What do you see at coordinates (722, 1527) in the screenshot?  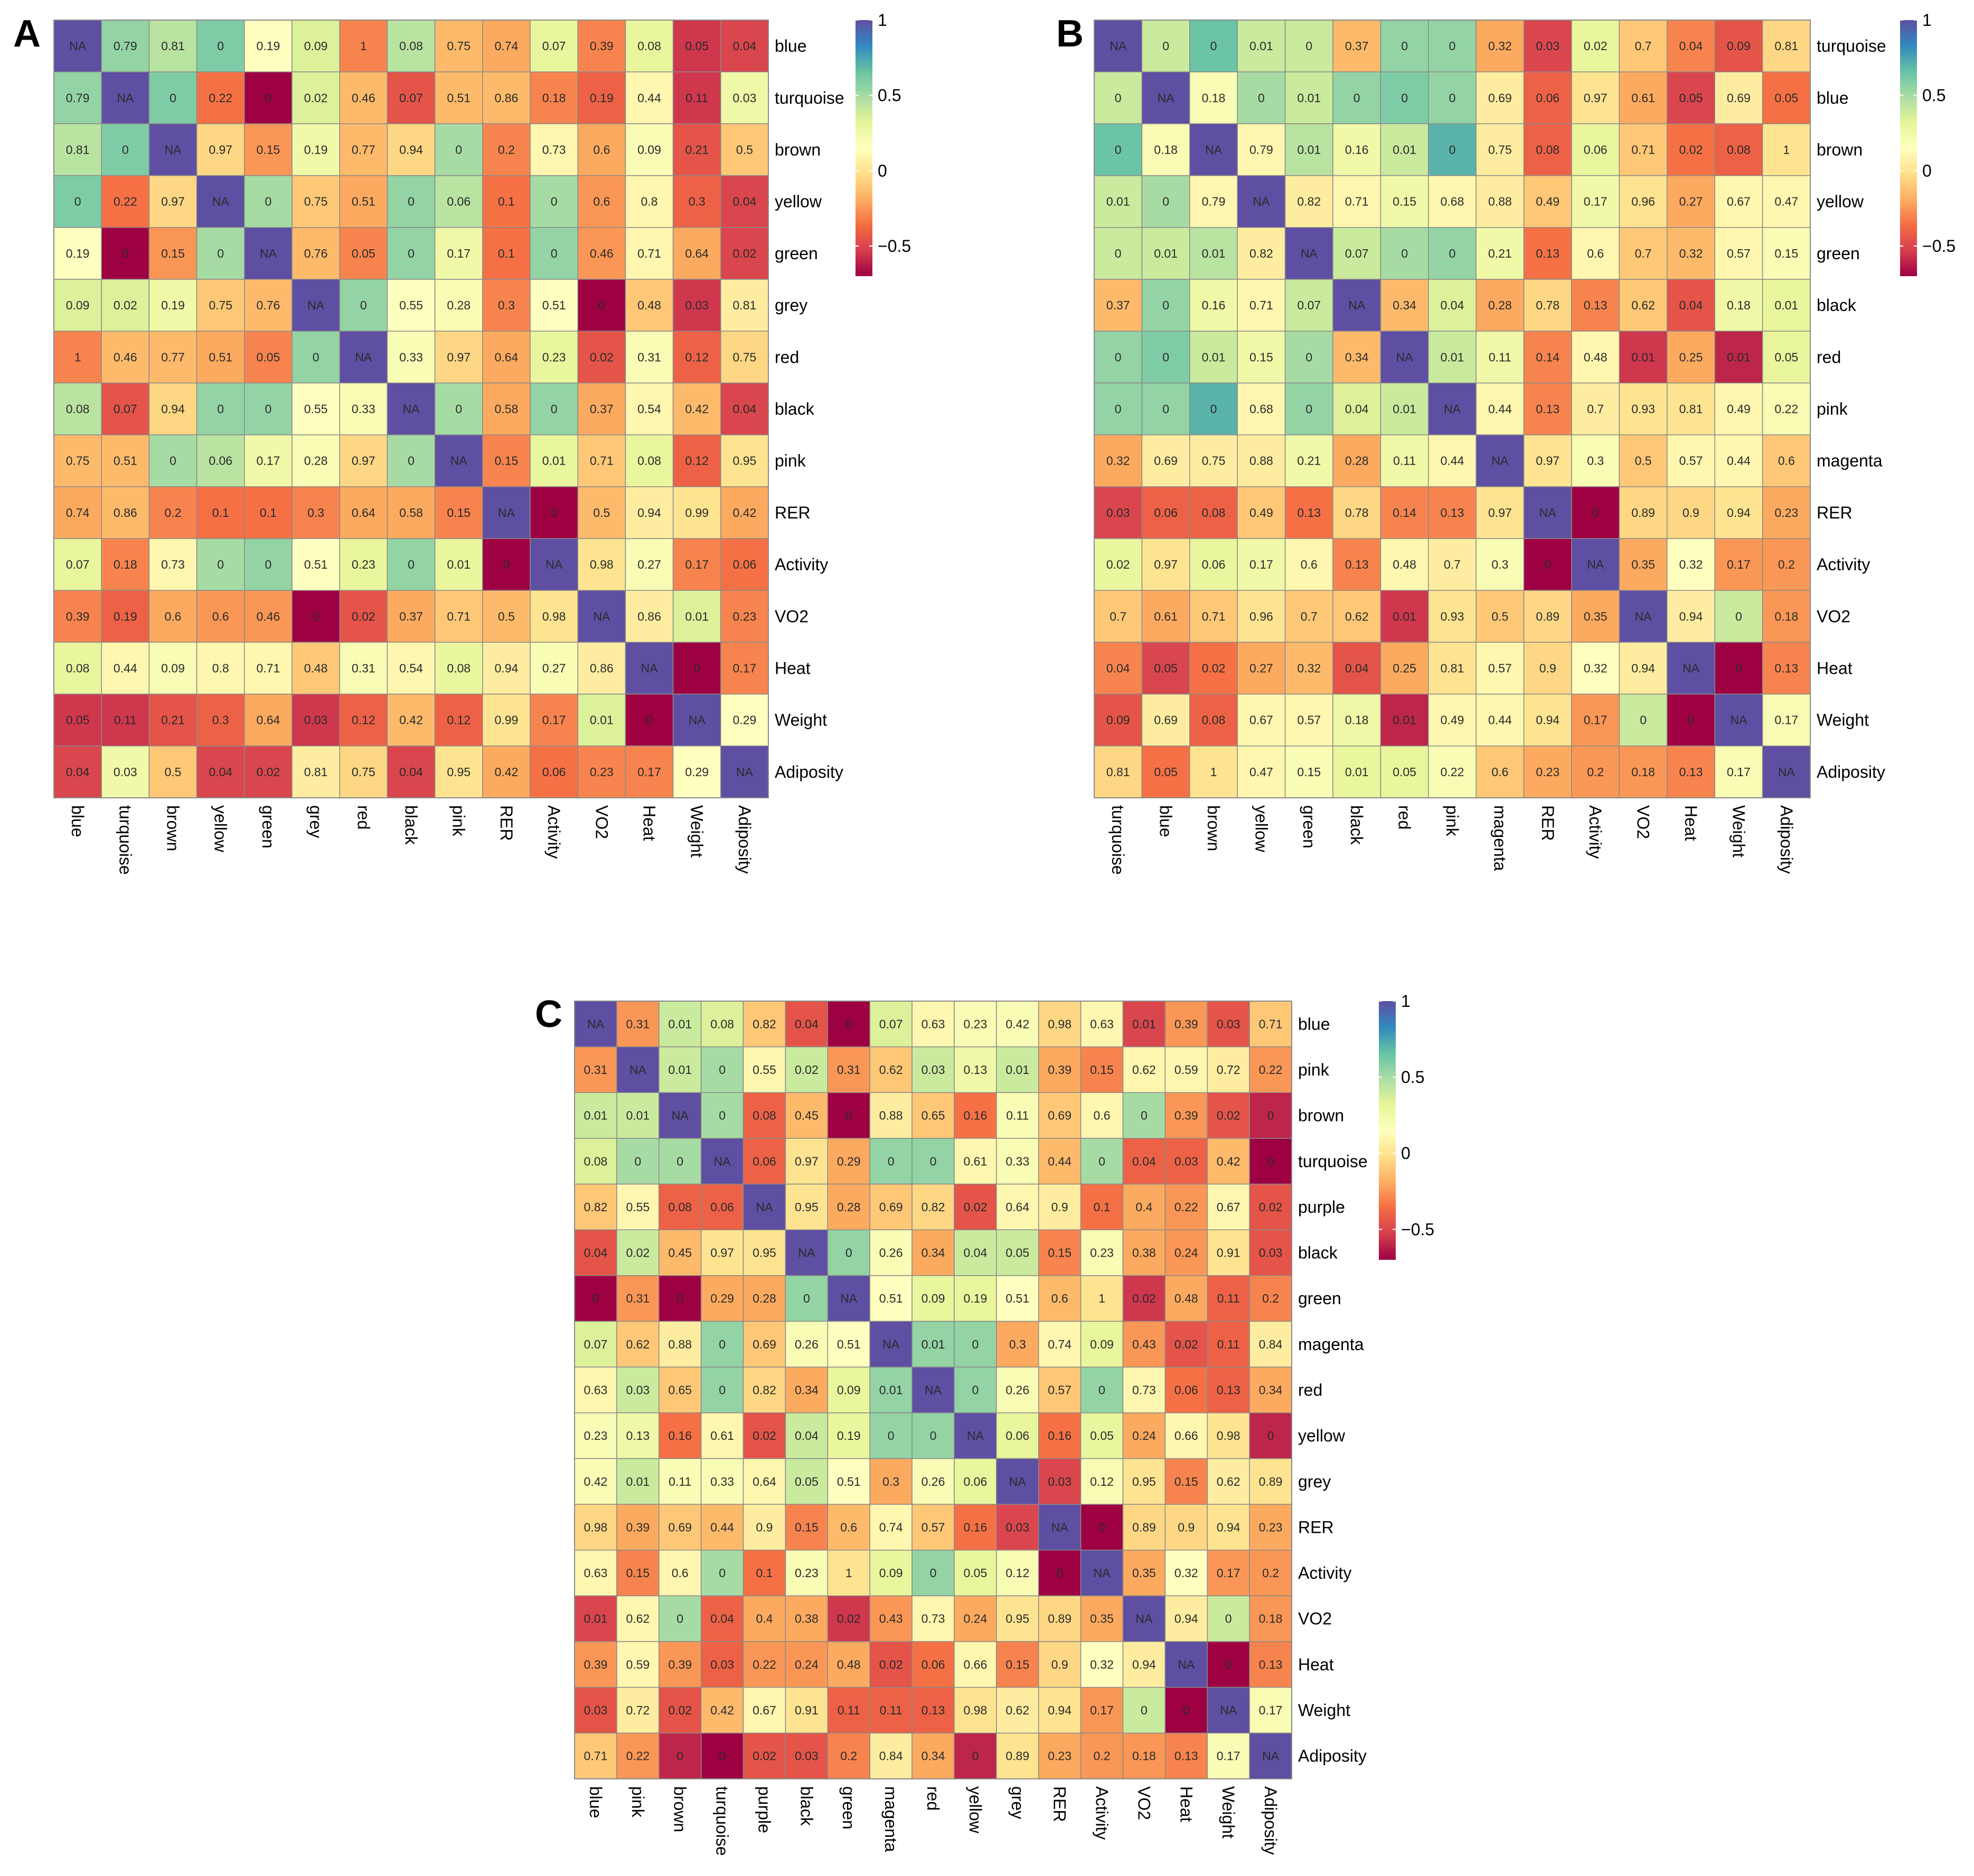 I see `cell-value-label: 0.44` at bounding box center [722, 1527].